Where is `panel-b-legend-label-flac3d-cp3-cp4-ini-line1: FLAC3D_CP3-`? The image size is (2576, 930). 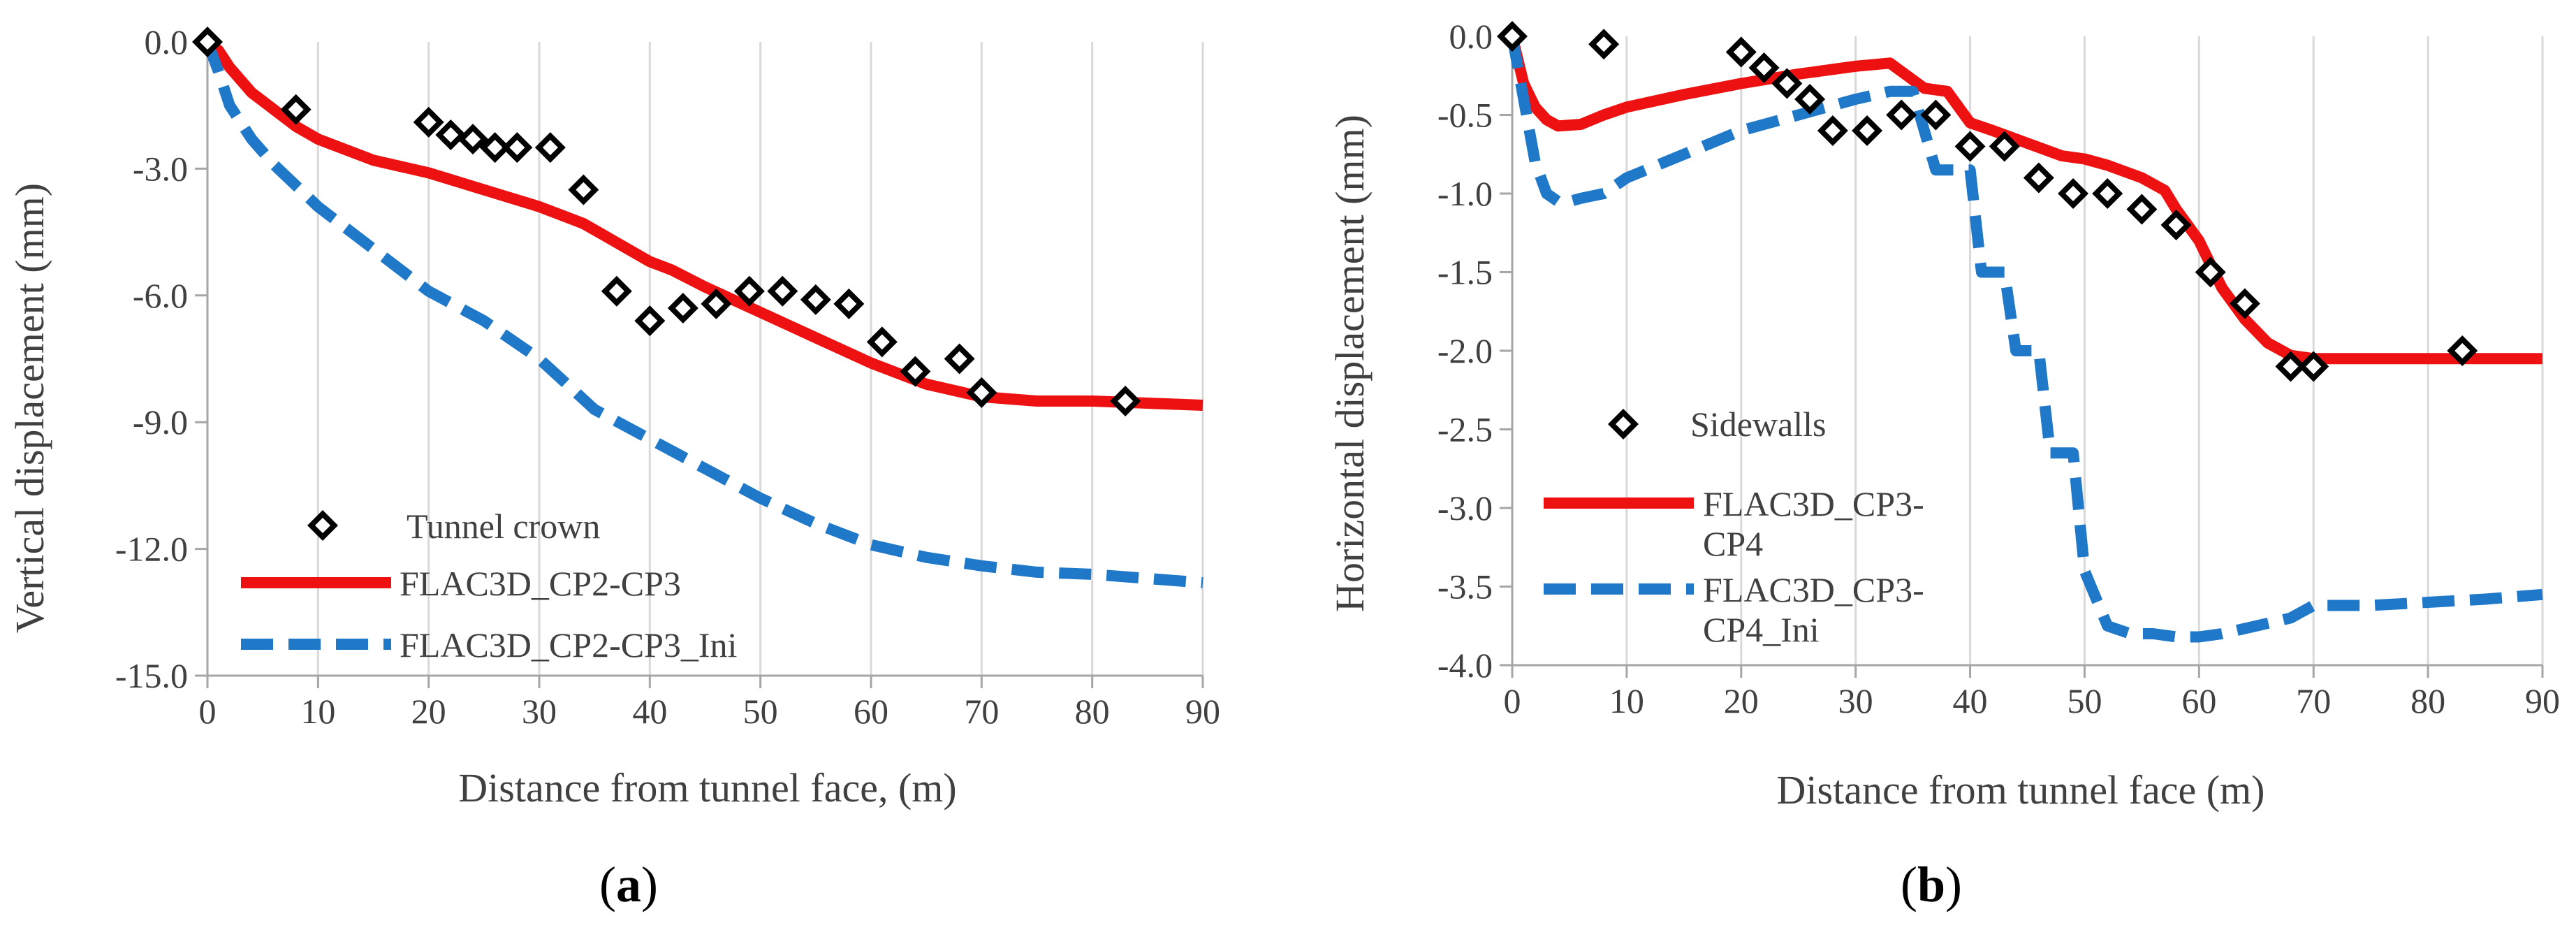 panel-b-legend-label-flac3d-cp3-cp4-ini-line1: FLAC3D_CP3- is located at coordinates (1814, 589).